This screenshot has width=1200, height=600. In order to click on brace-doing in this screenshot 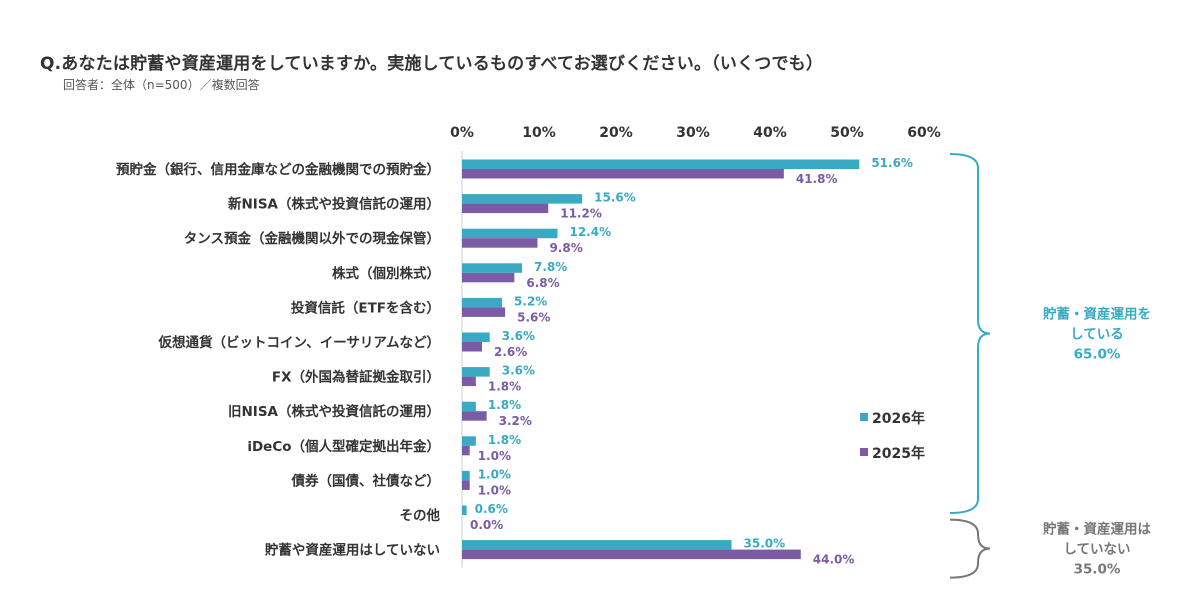, I will do `click(970, 333)`.